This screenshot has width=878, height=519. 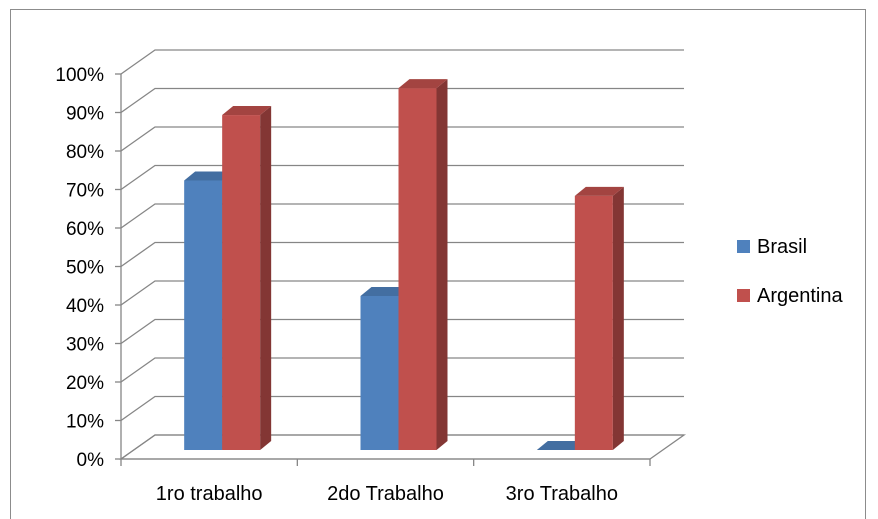 What do you see at coordinates (790, 271) in the screenshot?
I see `legend: Brasil Argentina` at bounding box center [790, 271].